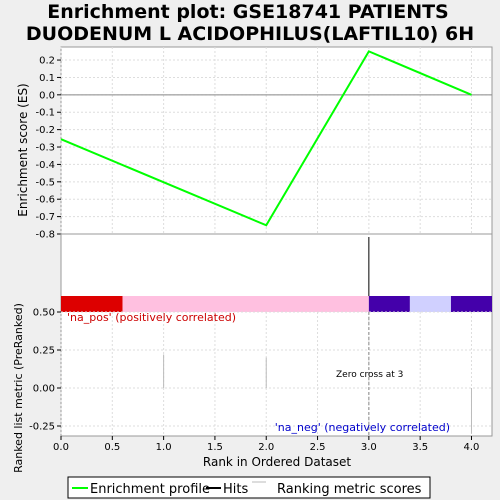 The width and height of the screenshot is (500, 500). Describe the element at coordinates (472, 447) in the screenshot. I see `xtick-label-8: 4.0` at that location.